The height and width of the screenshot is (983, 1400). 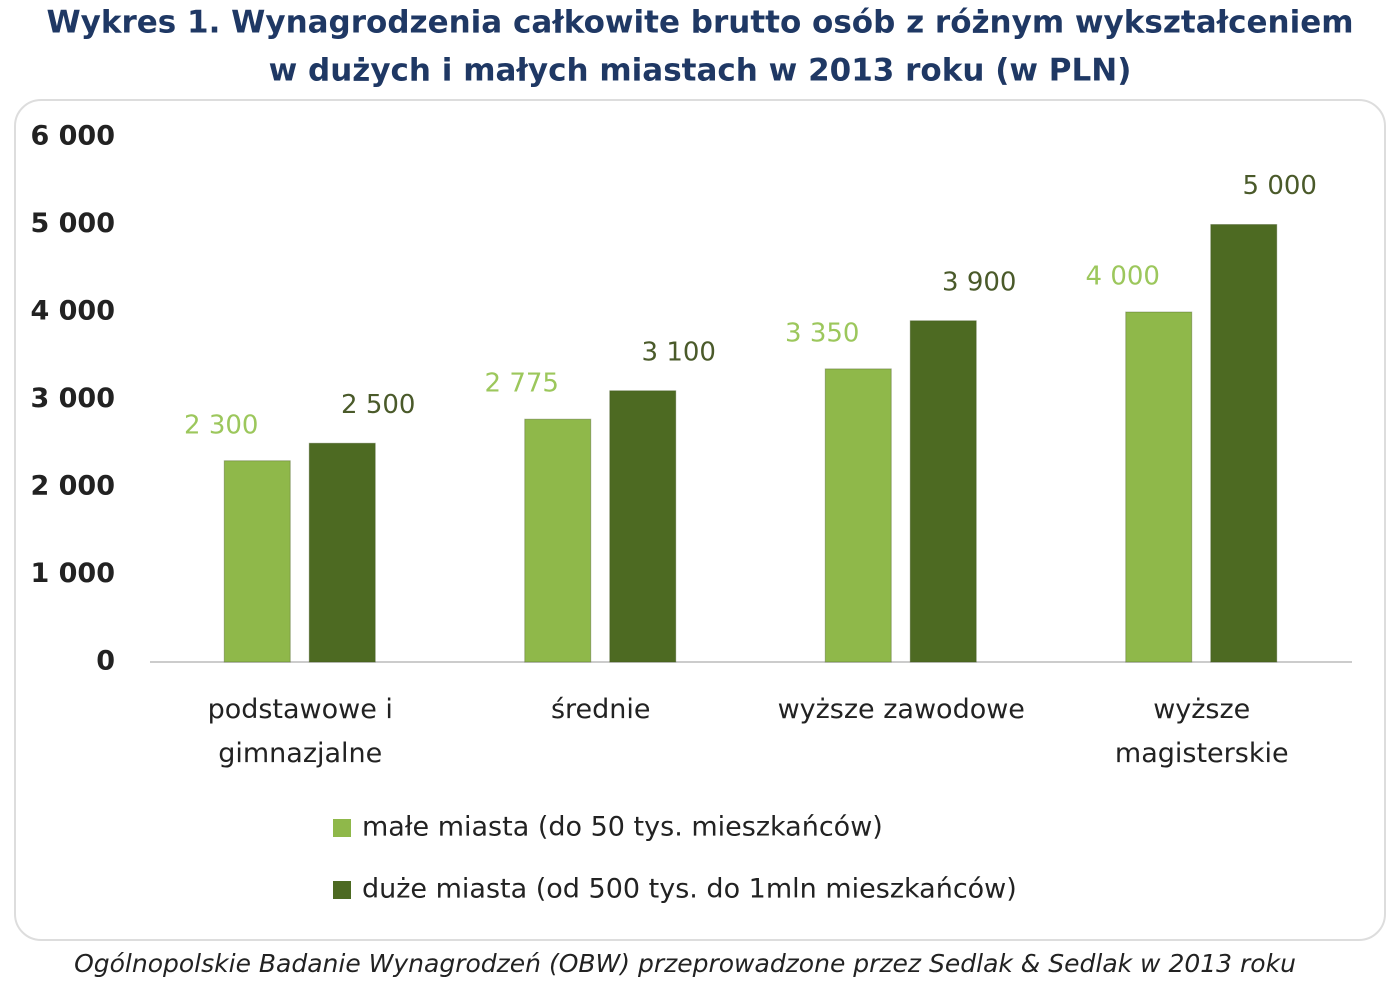 I want to click on value-label: 2 775, so click(x=522, y=384).